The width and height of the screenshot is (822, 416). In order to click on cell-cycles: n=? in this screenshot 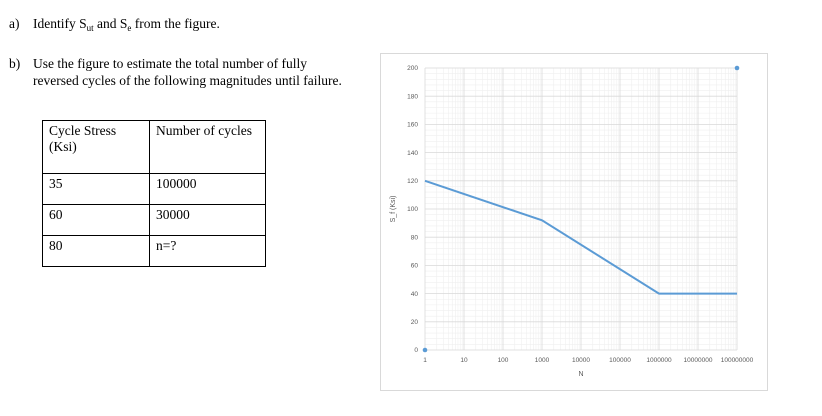, I will do `click(207, 251)`.